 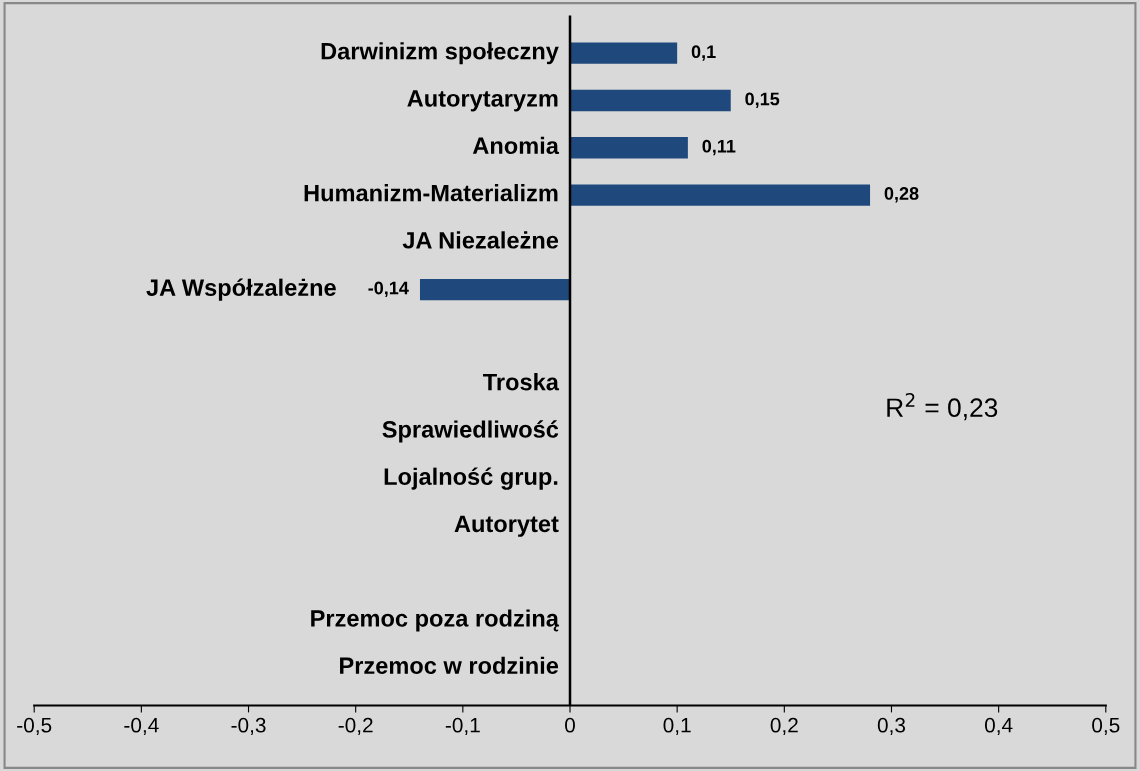 I want to click on y-tick-label: Autorytaryzm, so click(x=482, y=101).